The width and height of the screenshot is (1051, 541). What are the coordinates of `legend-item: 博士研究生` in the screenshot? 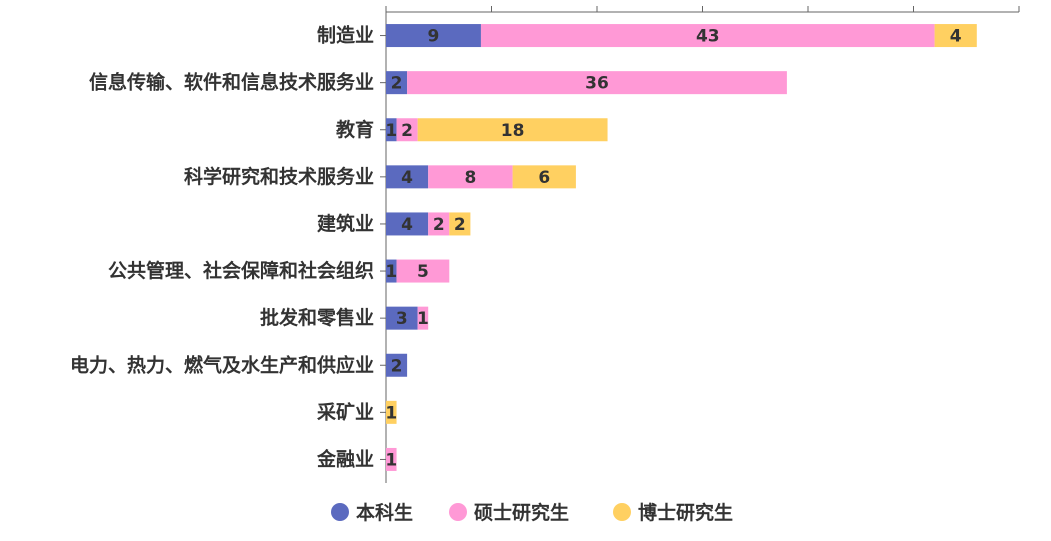 It's located at (673, 512).